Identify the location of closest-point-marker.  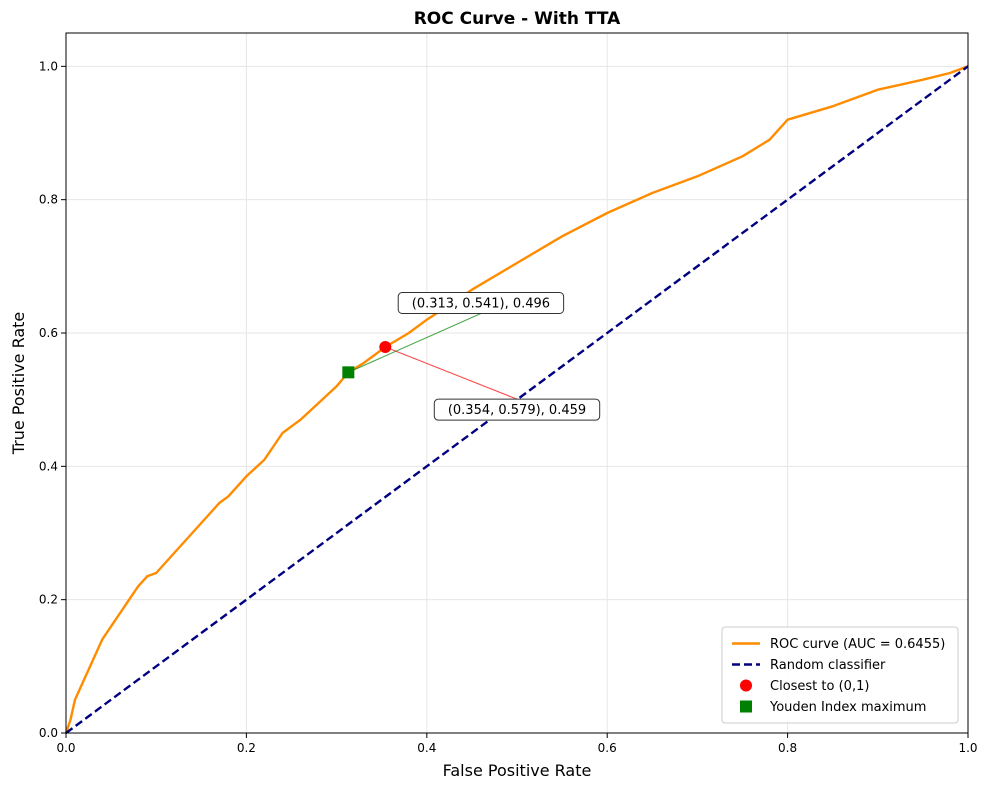
(385, 347).